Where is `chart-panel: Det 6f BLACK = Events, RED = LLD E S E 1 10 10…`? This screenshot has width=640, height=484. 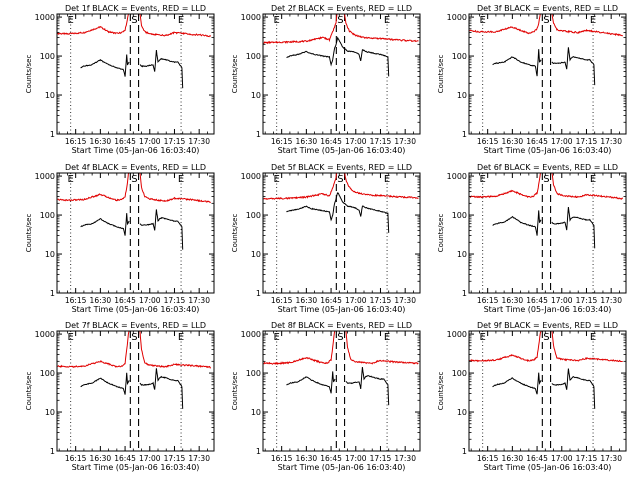
chart-panel: Det 6f BLACK = Events, RED = LLD E S E 1 10 10… is located at coordinates (532, 238).